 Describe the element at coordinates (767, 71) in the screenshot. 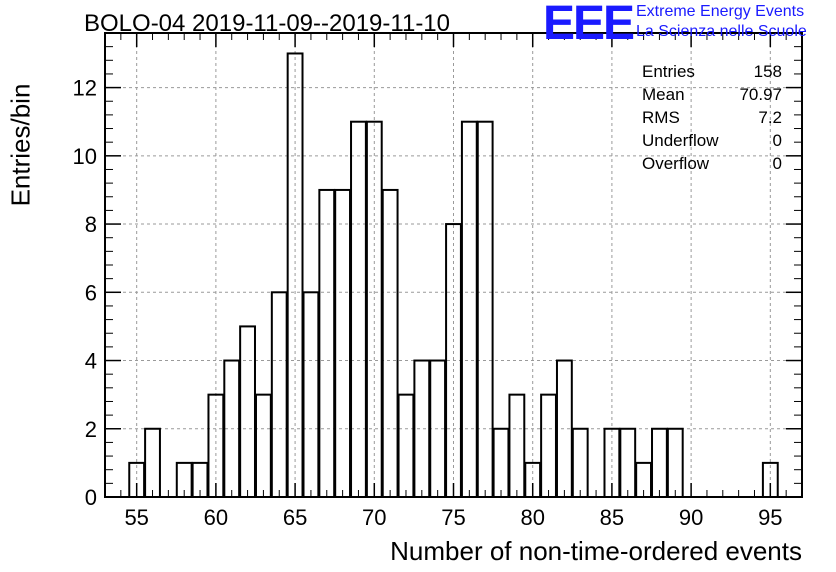

I see `stats-value: 158` at that location.